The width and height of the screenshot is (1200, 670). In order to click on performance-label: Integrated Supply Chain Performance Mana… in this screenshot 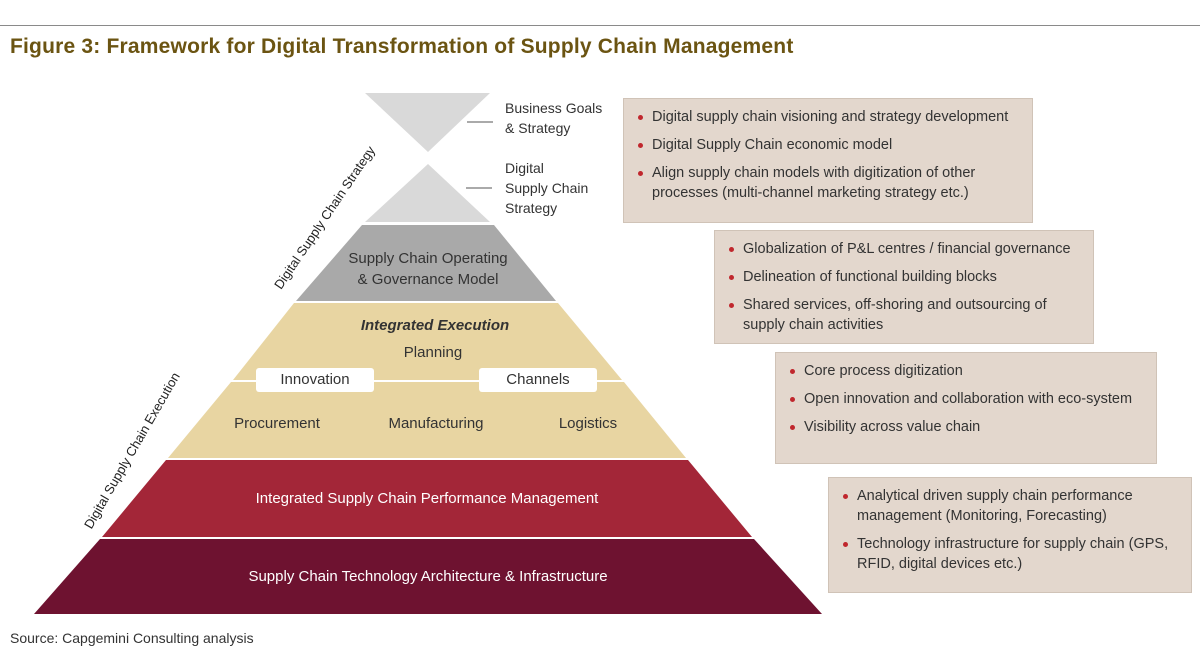, I will do `click(427, 498)`.